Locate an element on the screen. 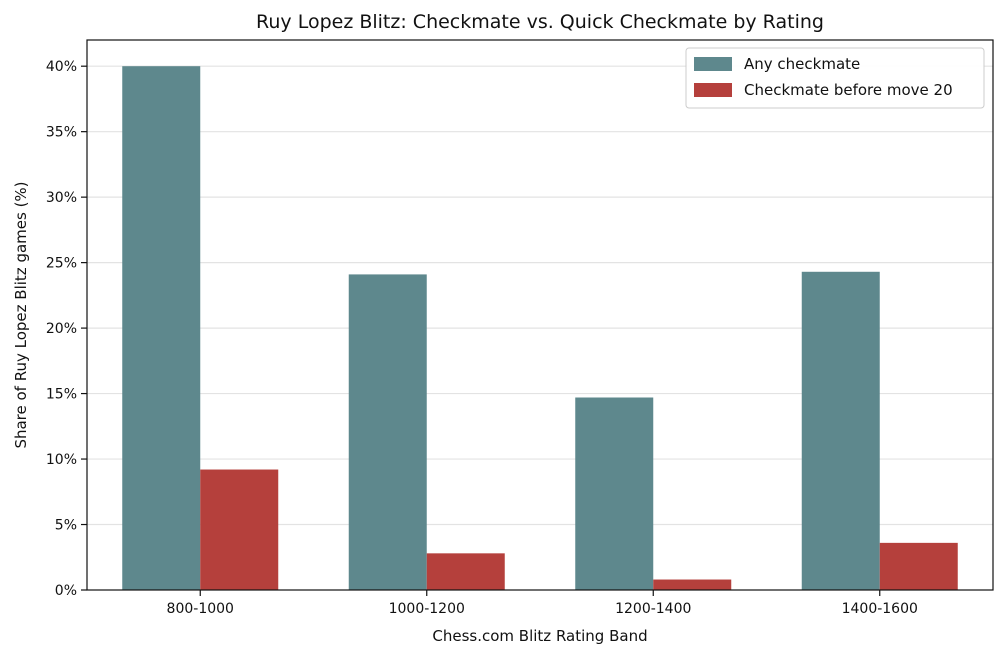  y-tick-label: 30% is located at coordinates (61, 198).